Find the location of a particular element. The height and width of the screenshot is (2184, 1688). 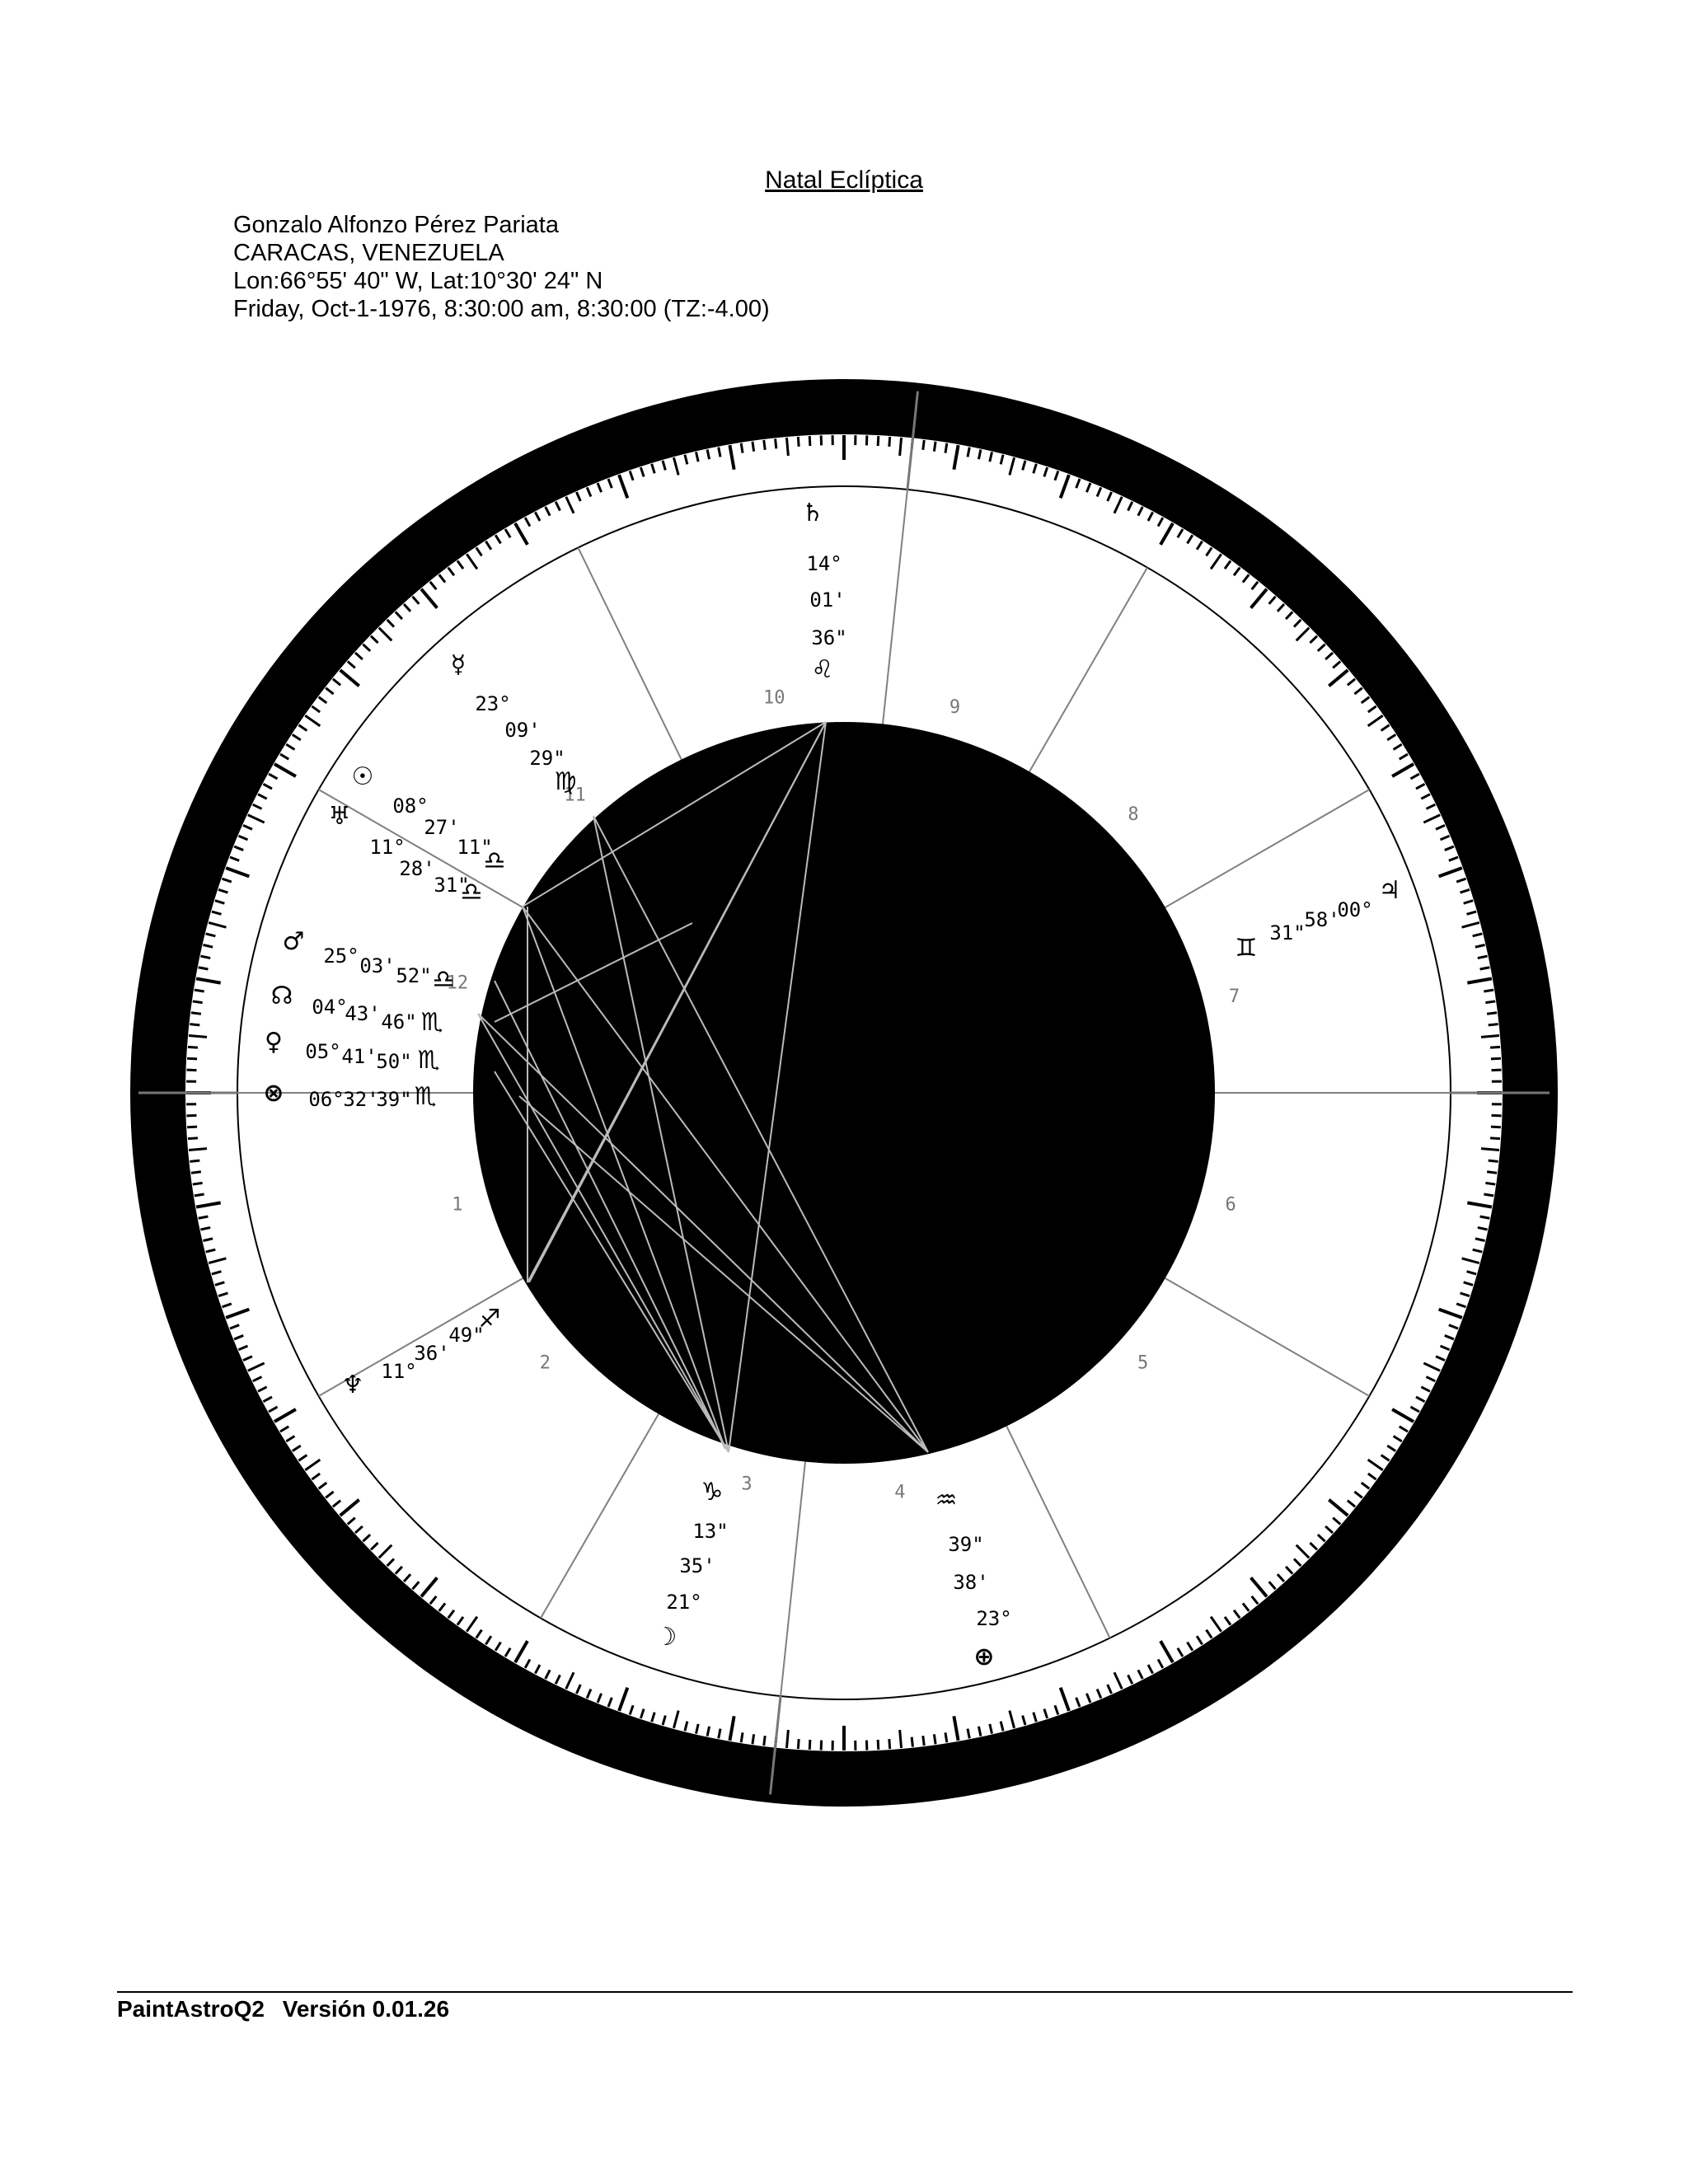

uranus-sign-icon: ♎ is located at coordinates (472, 892).